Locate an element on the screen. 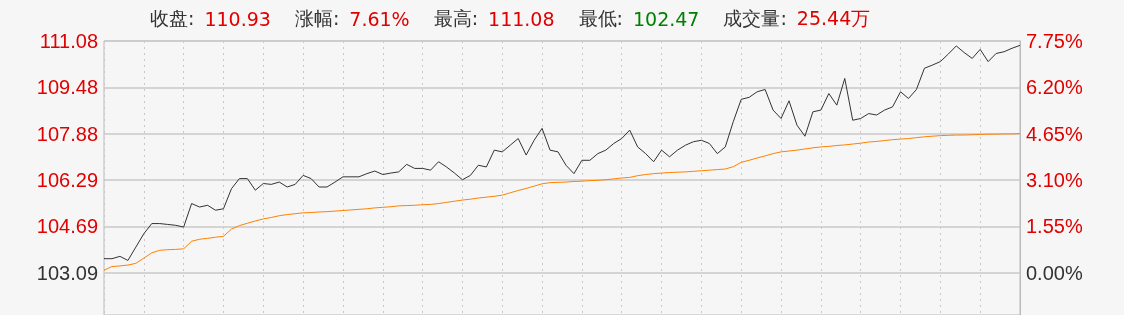 This screenshot has height=315, width=1124. text: 102.47 is located at coordinates (666, 19).